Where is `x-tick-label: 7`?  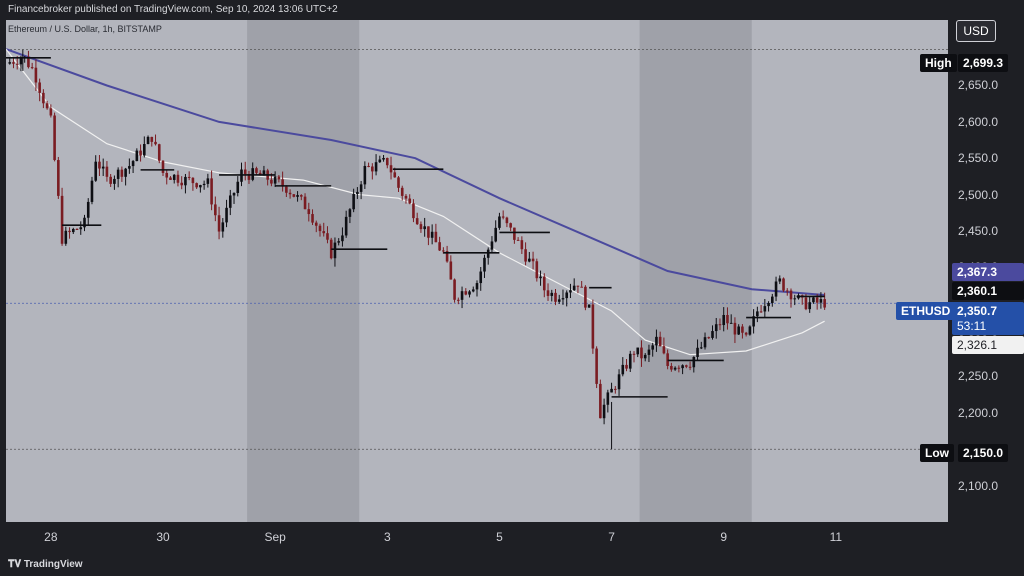 x-tick-label: 7 is located at coordinates (611, 537).